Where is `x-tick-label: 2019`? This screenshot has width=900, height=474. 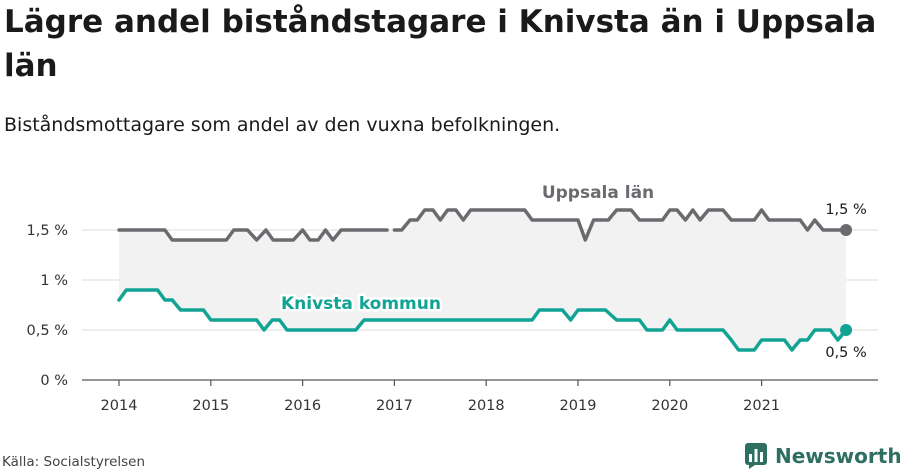
x-tick-label: 2019 is located at coordinates (578, 406).